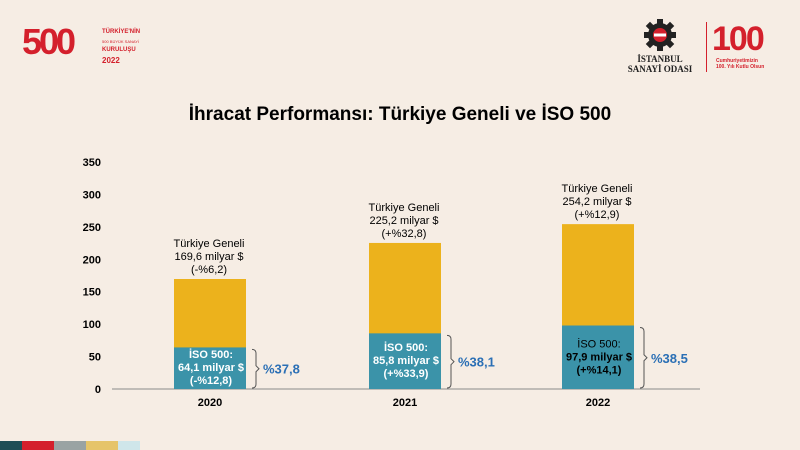  What do you see at coordinates (738, 39) in the screenshot?
I see `centennial-number: 100` at bounding box center [738, 39].